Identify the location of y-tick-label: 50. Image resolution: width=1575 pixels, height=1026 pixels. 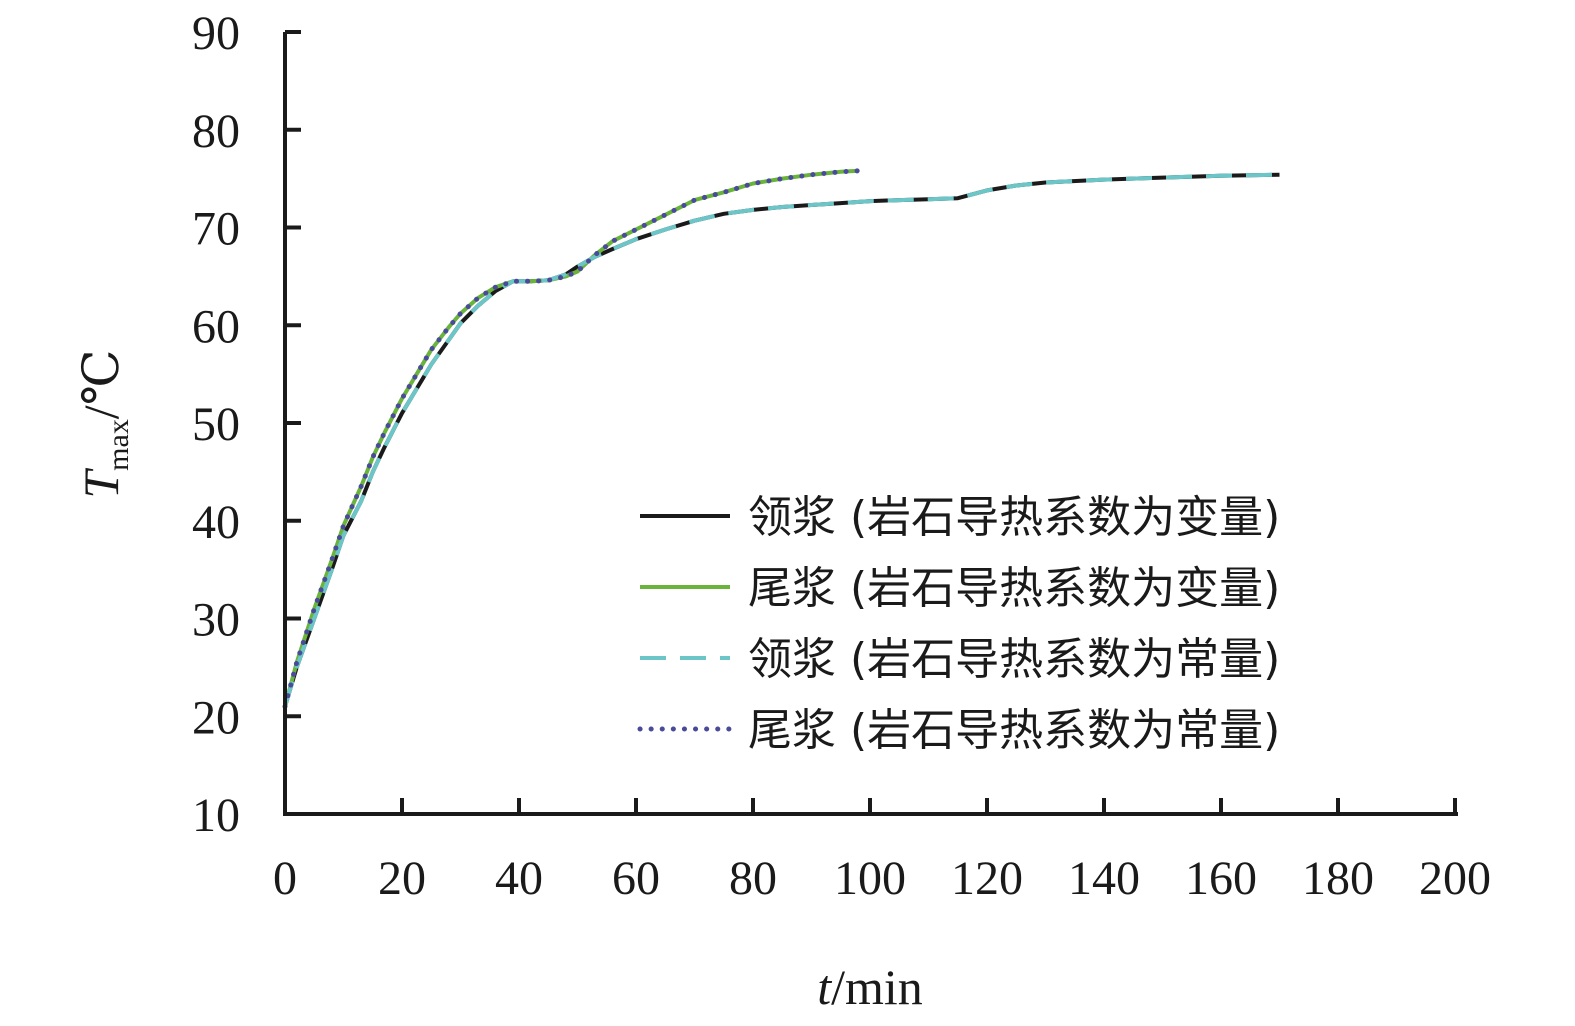
(216, 424).